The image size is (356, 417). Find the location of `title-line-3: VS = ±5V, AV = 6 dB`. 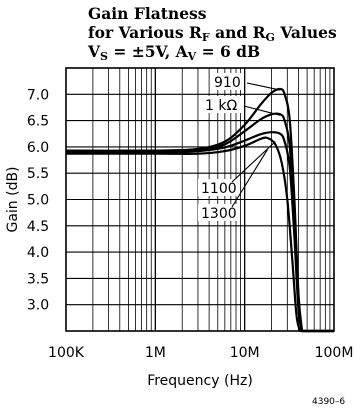

title-line-3: VS = ±5V, AV = 6 dB is located at coordinates (174, 52).